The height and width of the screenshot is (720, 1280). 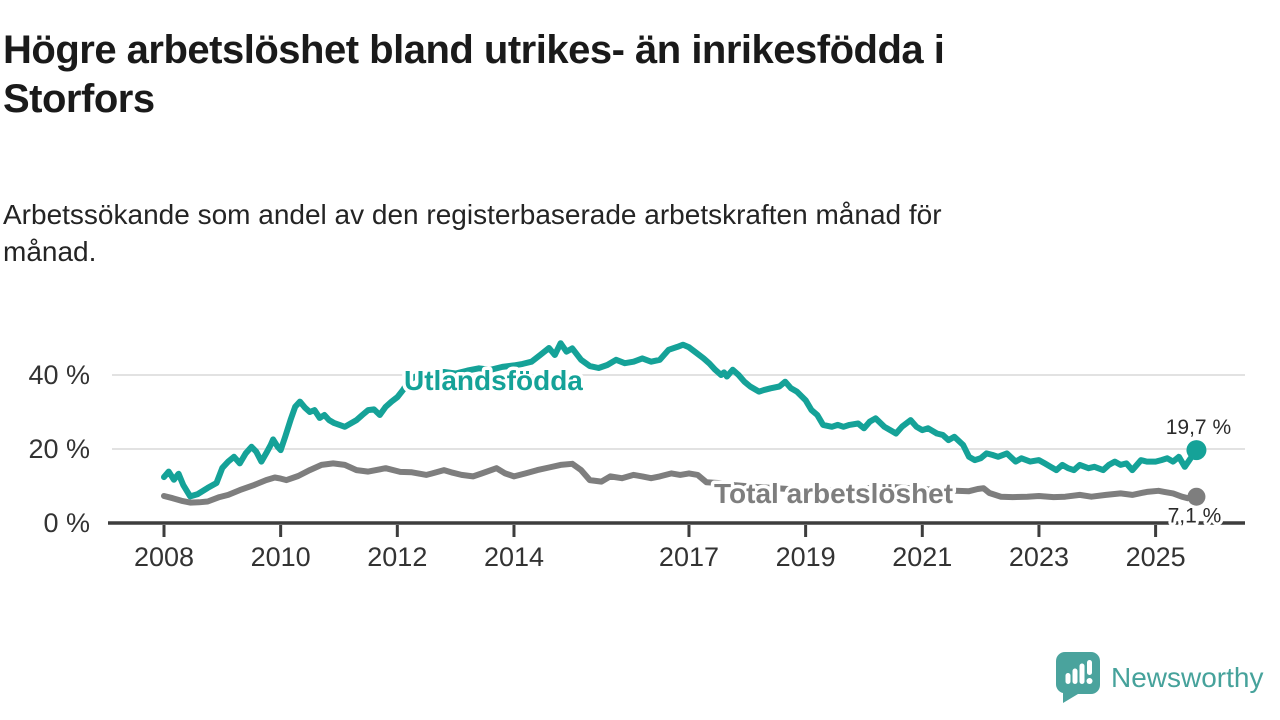 What do you see at coordinates (806, 557) in the screenshot?
I see `x-tick-label-2019: 2019` at bounding box center [806, 557].